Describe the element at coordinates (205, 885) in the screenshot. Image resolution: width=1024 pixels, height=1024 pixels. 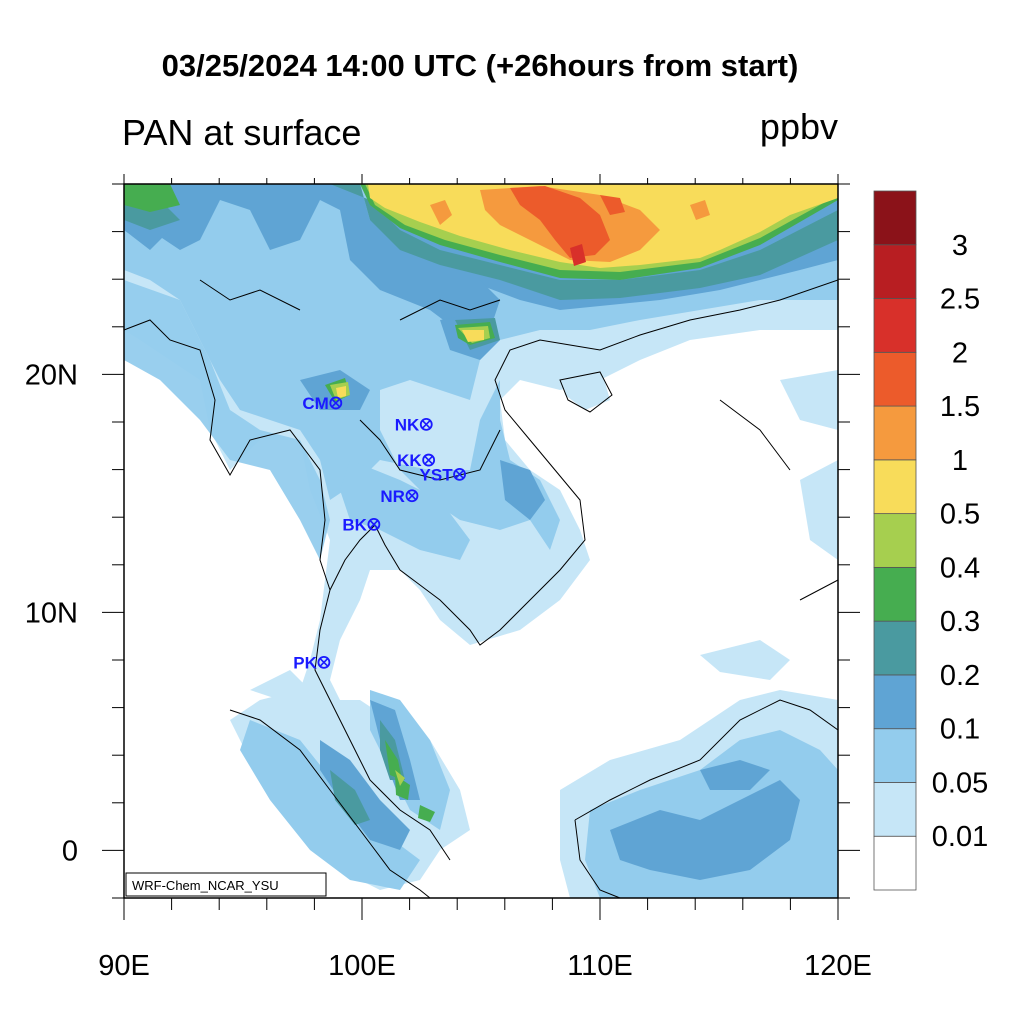
I see `model-credit-text: WRF-Chem_NCAR_YSU` at that location.